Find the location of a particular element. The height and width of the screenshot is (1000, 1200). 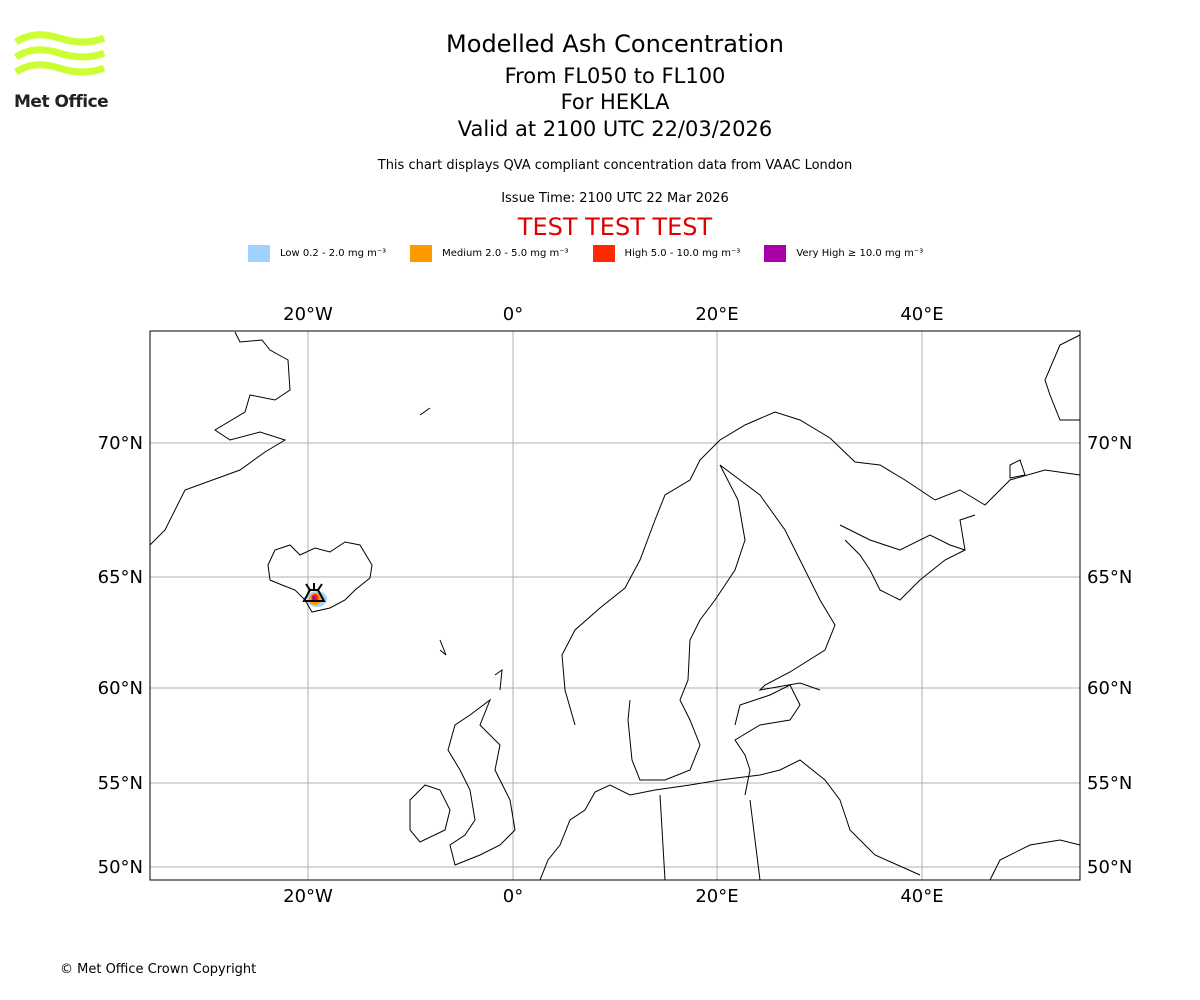

met-office-logo-icon is located at coordinates (60, 53).